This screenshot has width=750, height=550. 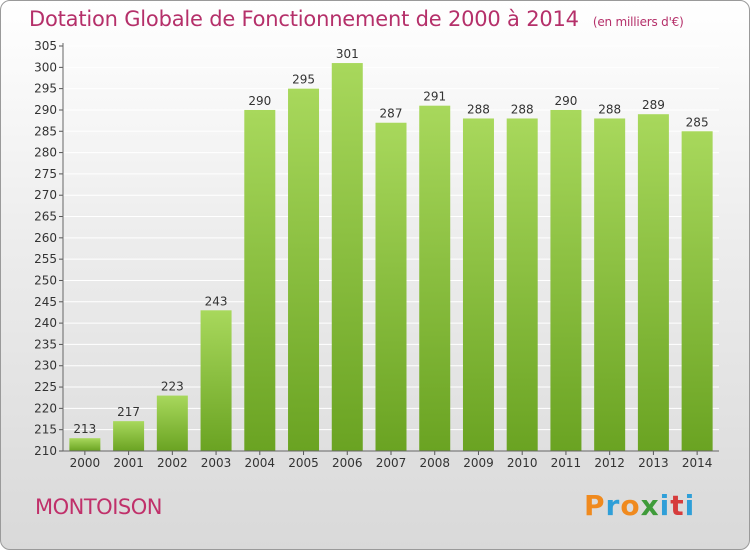 I want to click on bar-value-label: 295, so click(x=303, y=80).